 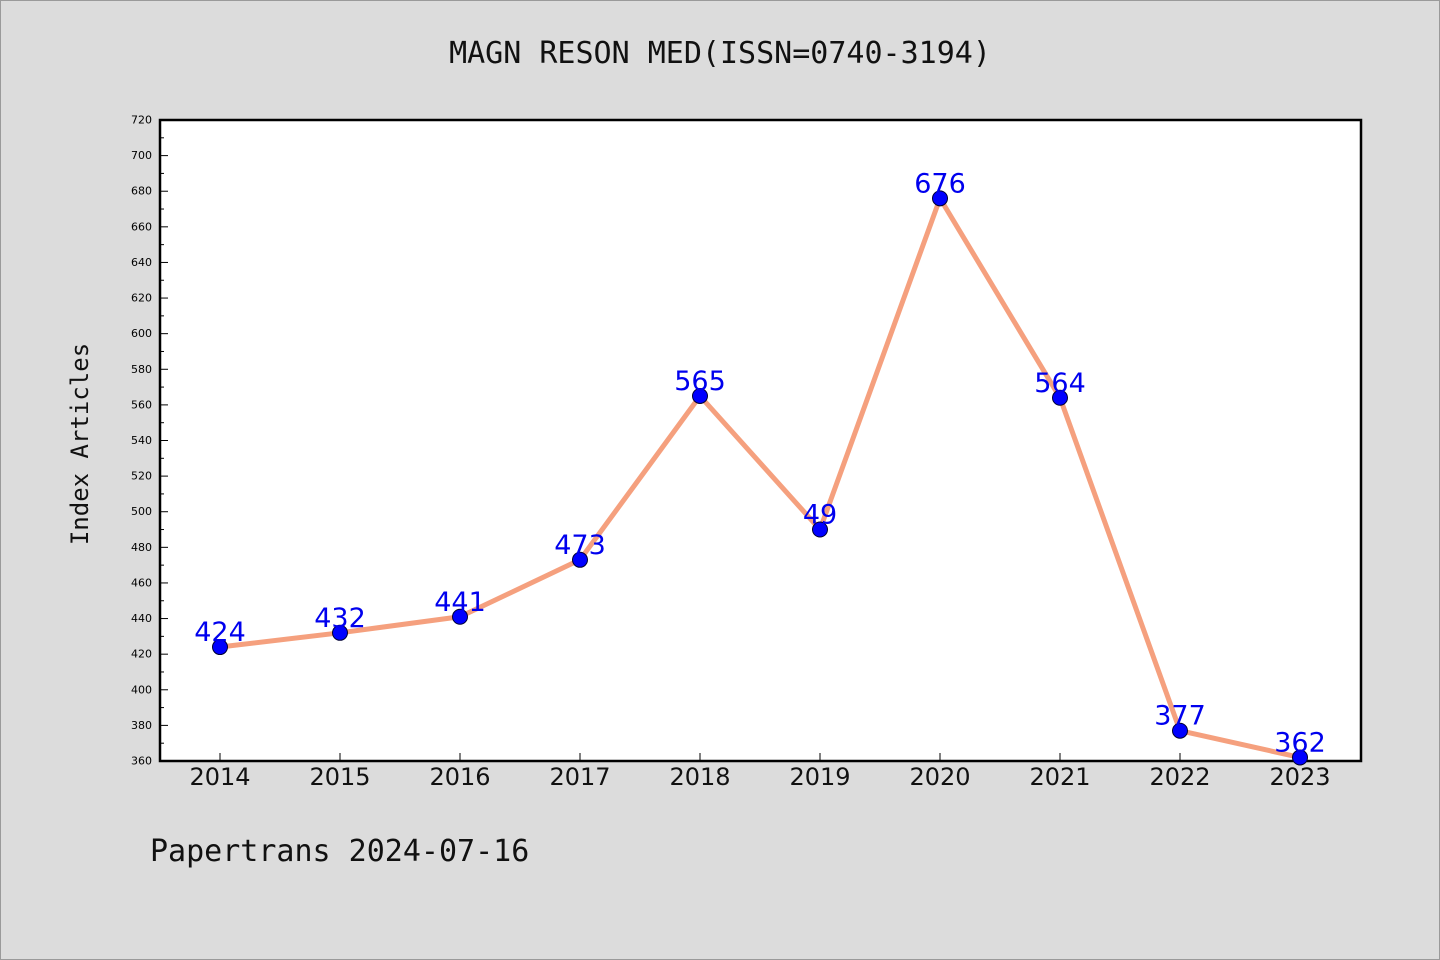 What do you see at coordinates (141, 725) in the screenshot?
I see `y-tick-label: 380` at bounding box center [141, 725].